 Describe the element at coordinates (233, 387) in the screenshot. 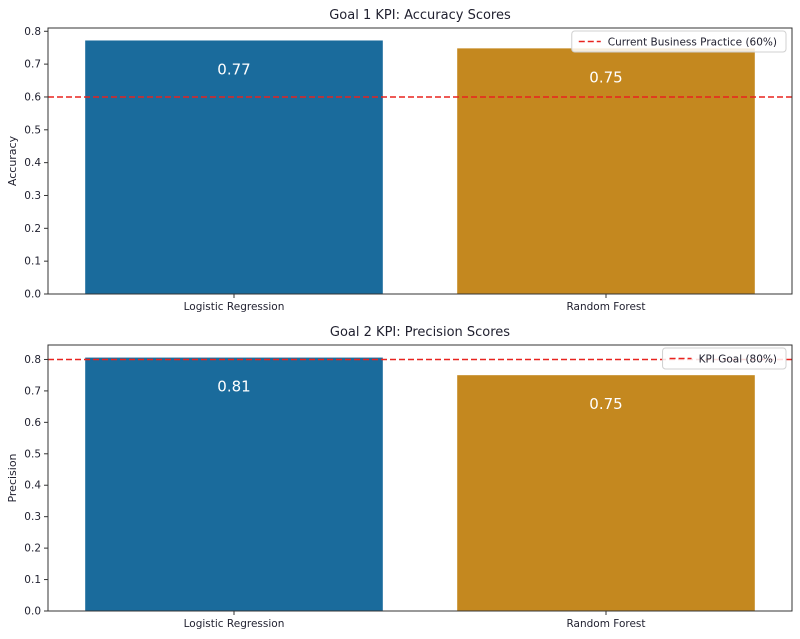

I see `bar-value-label: 0.81` at that location.